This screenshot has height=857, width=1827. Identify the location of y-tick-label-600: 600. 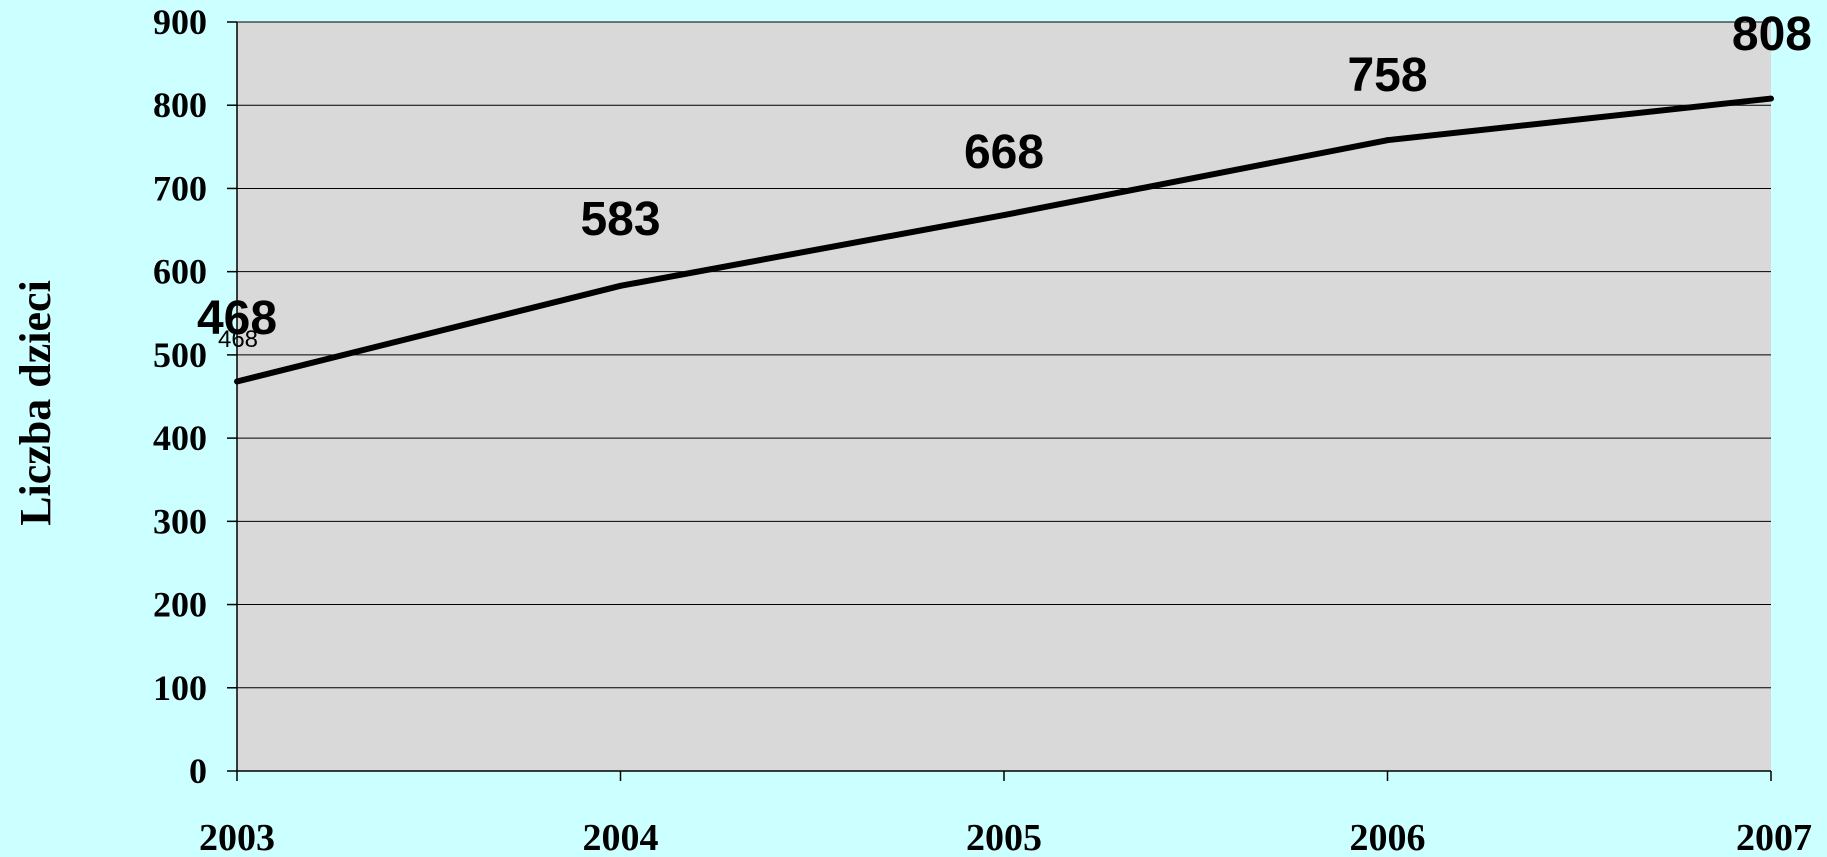
(180, 272).